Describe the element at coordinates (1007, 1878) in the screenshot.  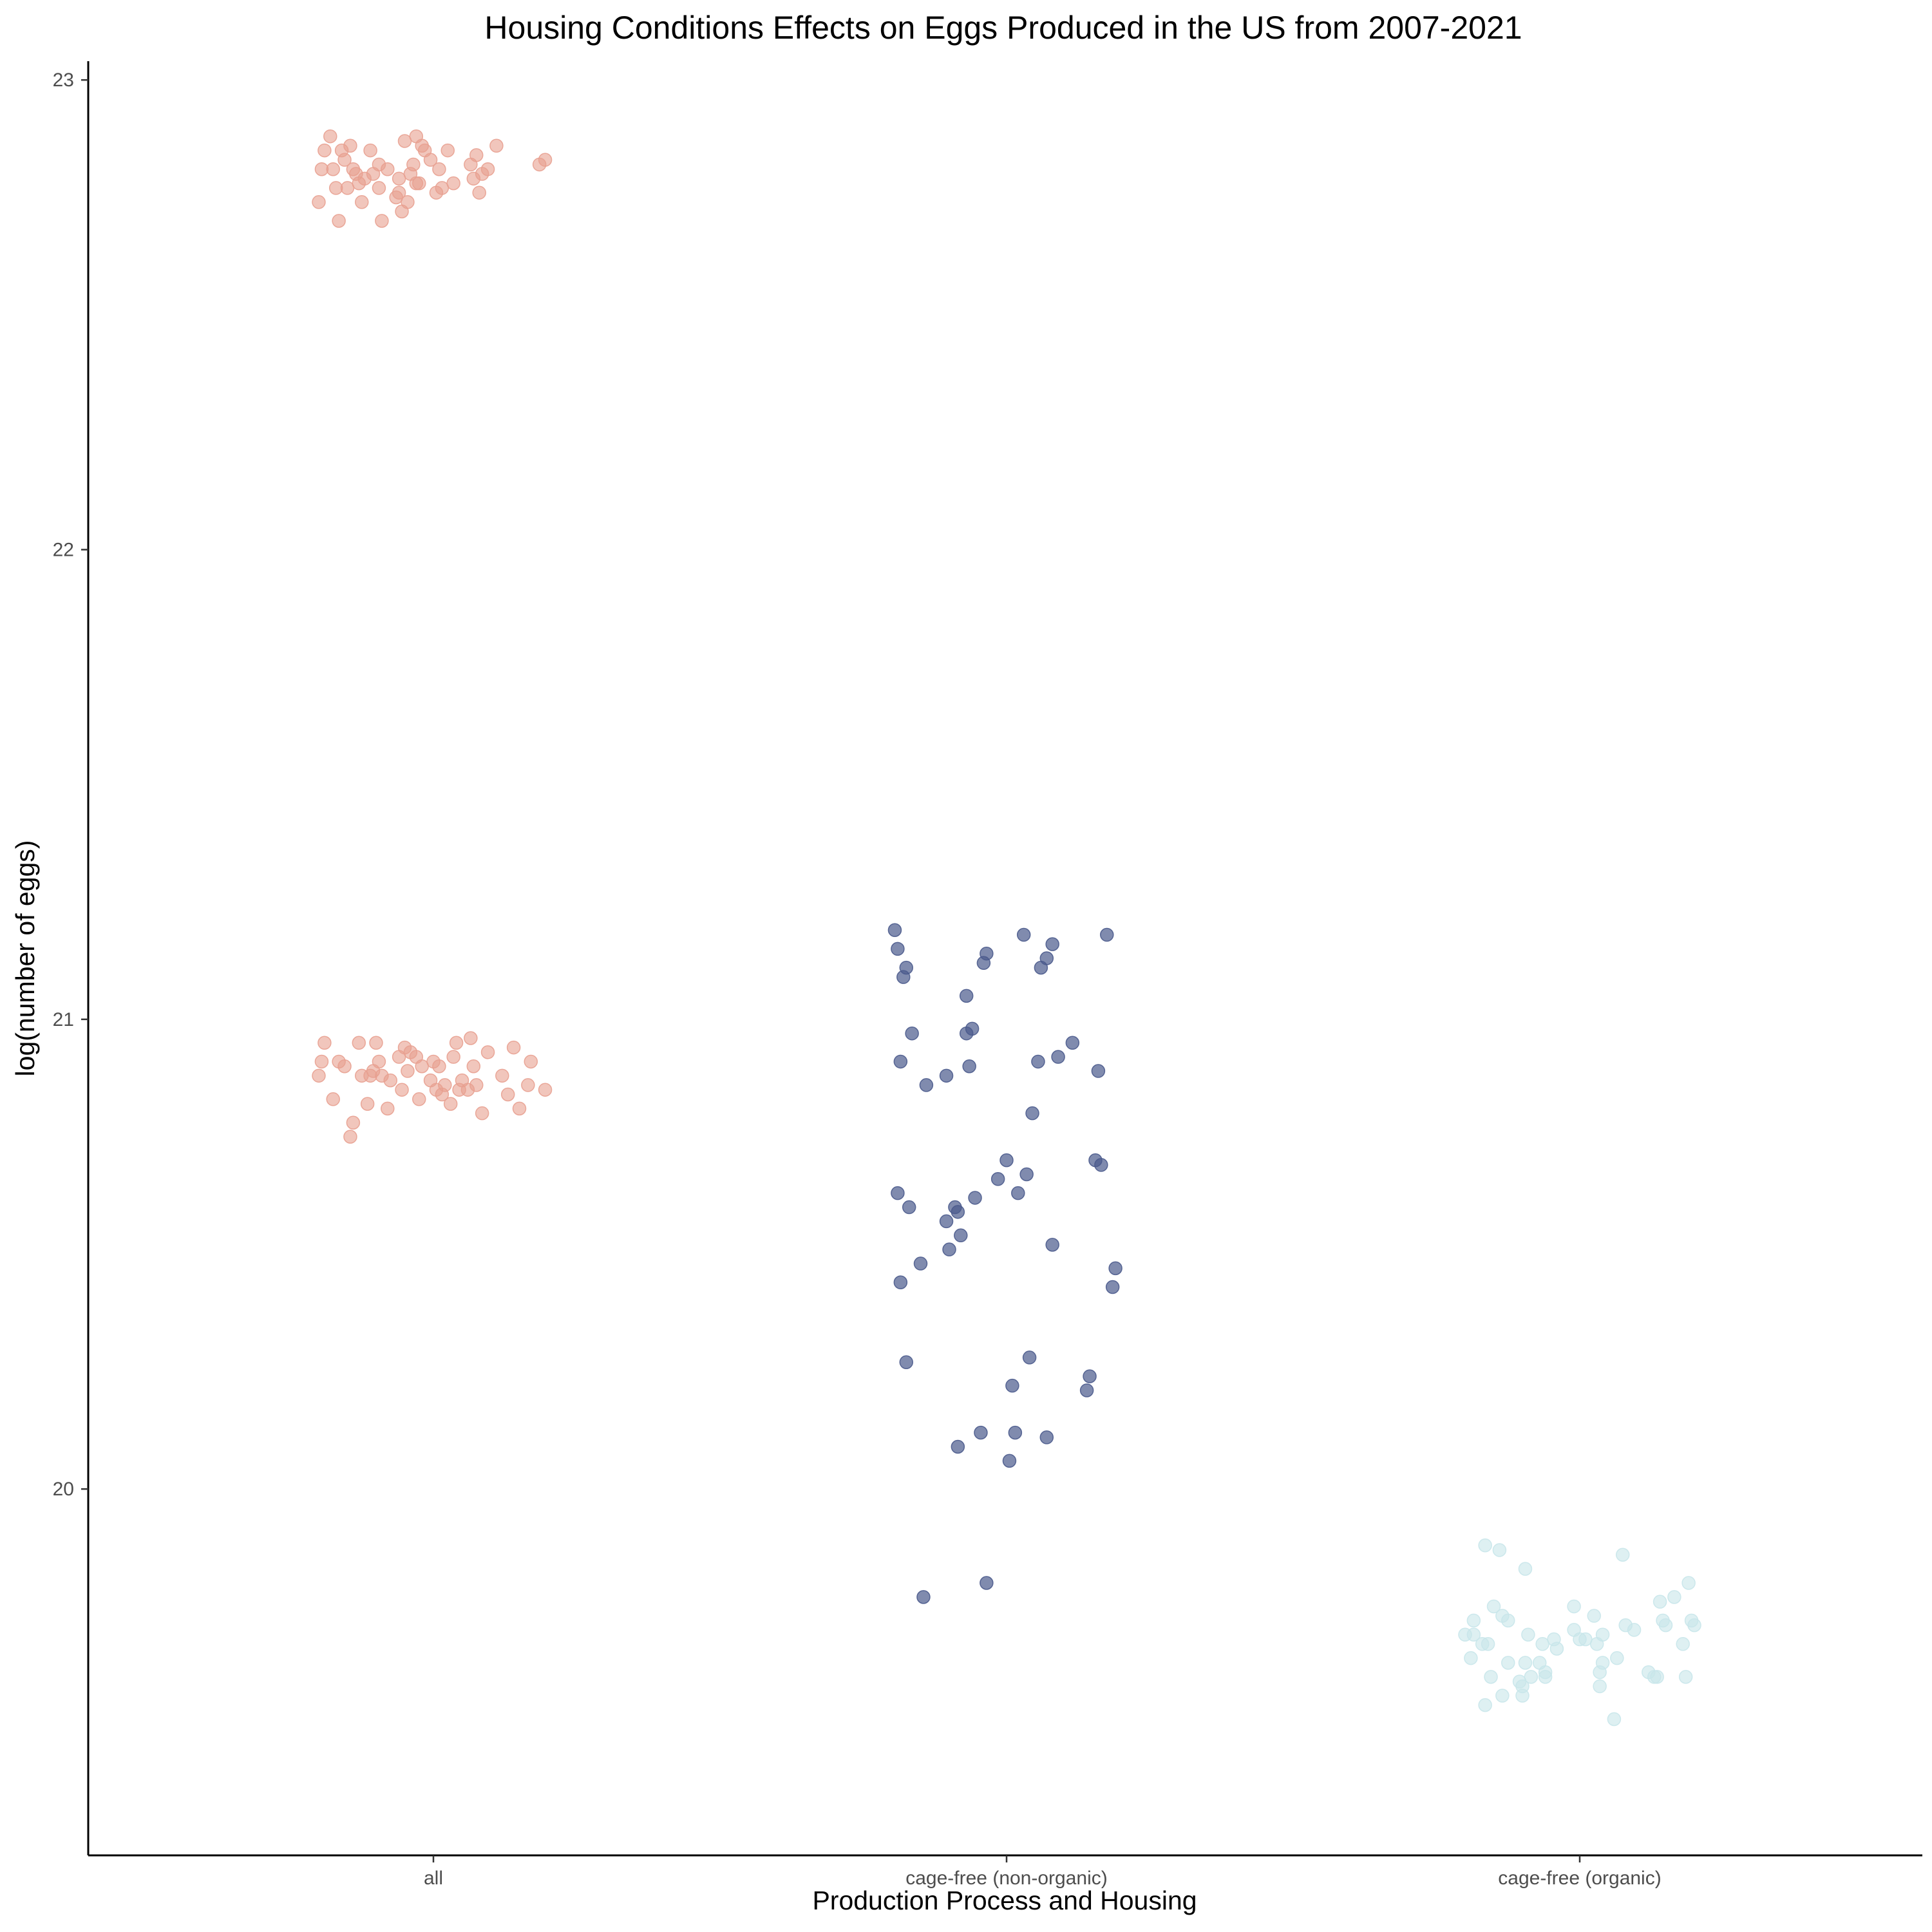
I see `x-tick-label: cage-free (non-organic)` at that location.